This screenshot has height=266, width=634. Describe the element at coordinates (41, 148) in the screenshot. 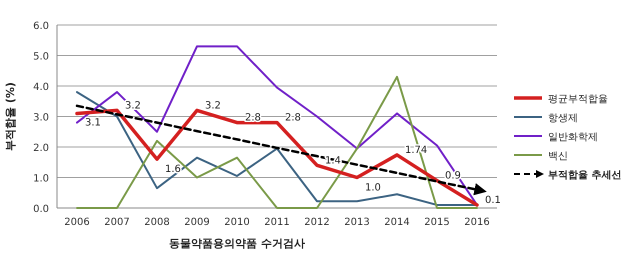

I see `y-tick-label: 2.0` at that location.